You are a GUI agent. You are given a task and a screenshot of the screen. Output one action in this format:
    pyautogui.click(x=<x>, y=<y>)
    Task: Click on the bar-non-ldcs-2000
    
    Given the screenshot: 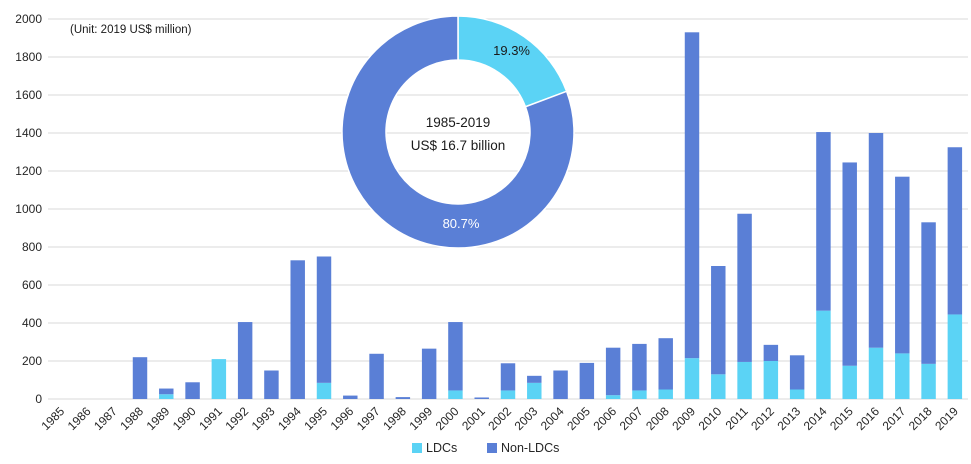 What is the action you would take?
    pyautogui.click(x=455, y=356)
    